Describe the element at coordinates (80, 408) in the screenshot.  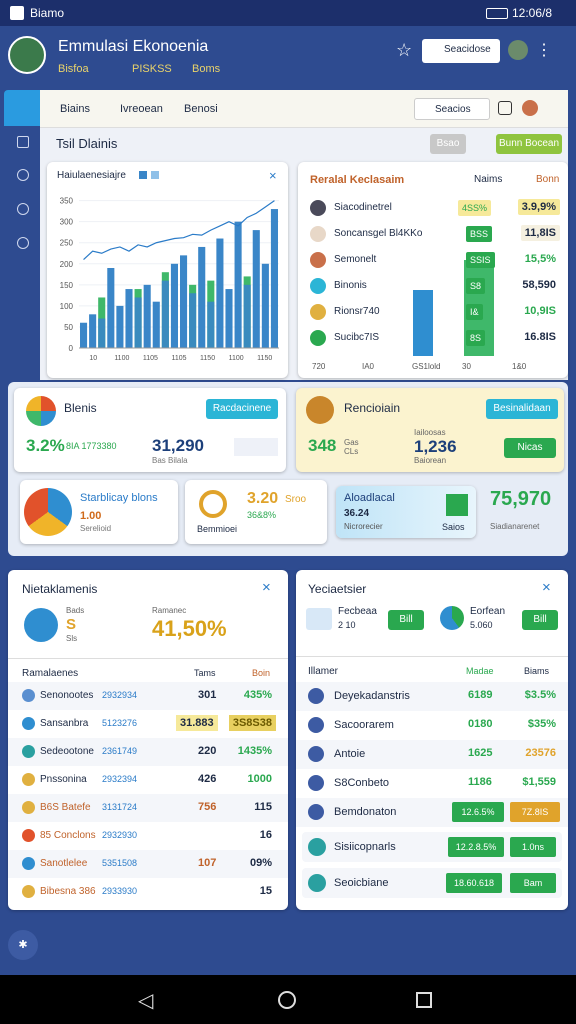
I see `kpi-title: Blenis` at that location.